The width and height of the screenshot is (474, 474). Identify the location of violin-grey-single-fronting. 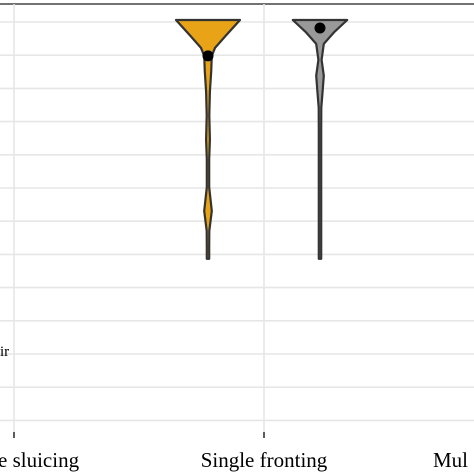
(320, 139).